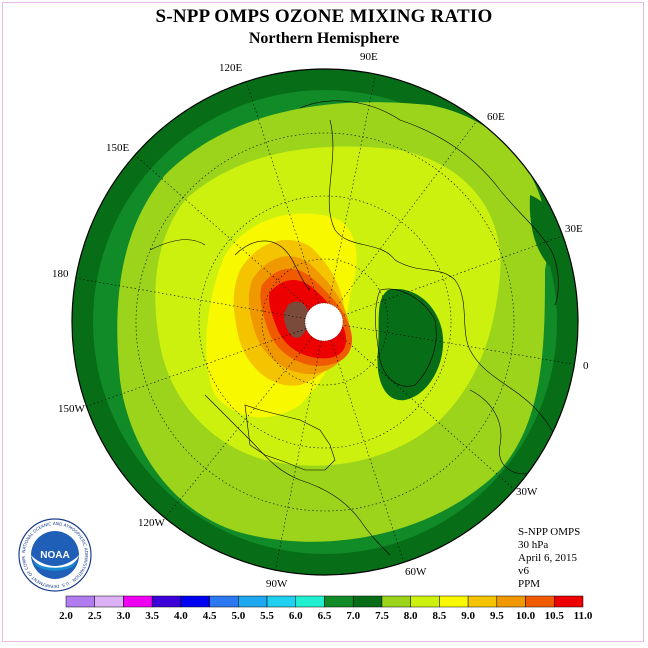 The image size is (648, 648). Describe the element at coordinates (151, 523) in the screenshot. I see `lon-label-120W: 120W` at that location.